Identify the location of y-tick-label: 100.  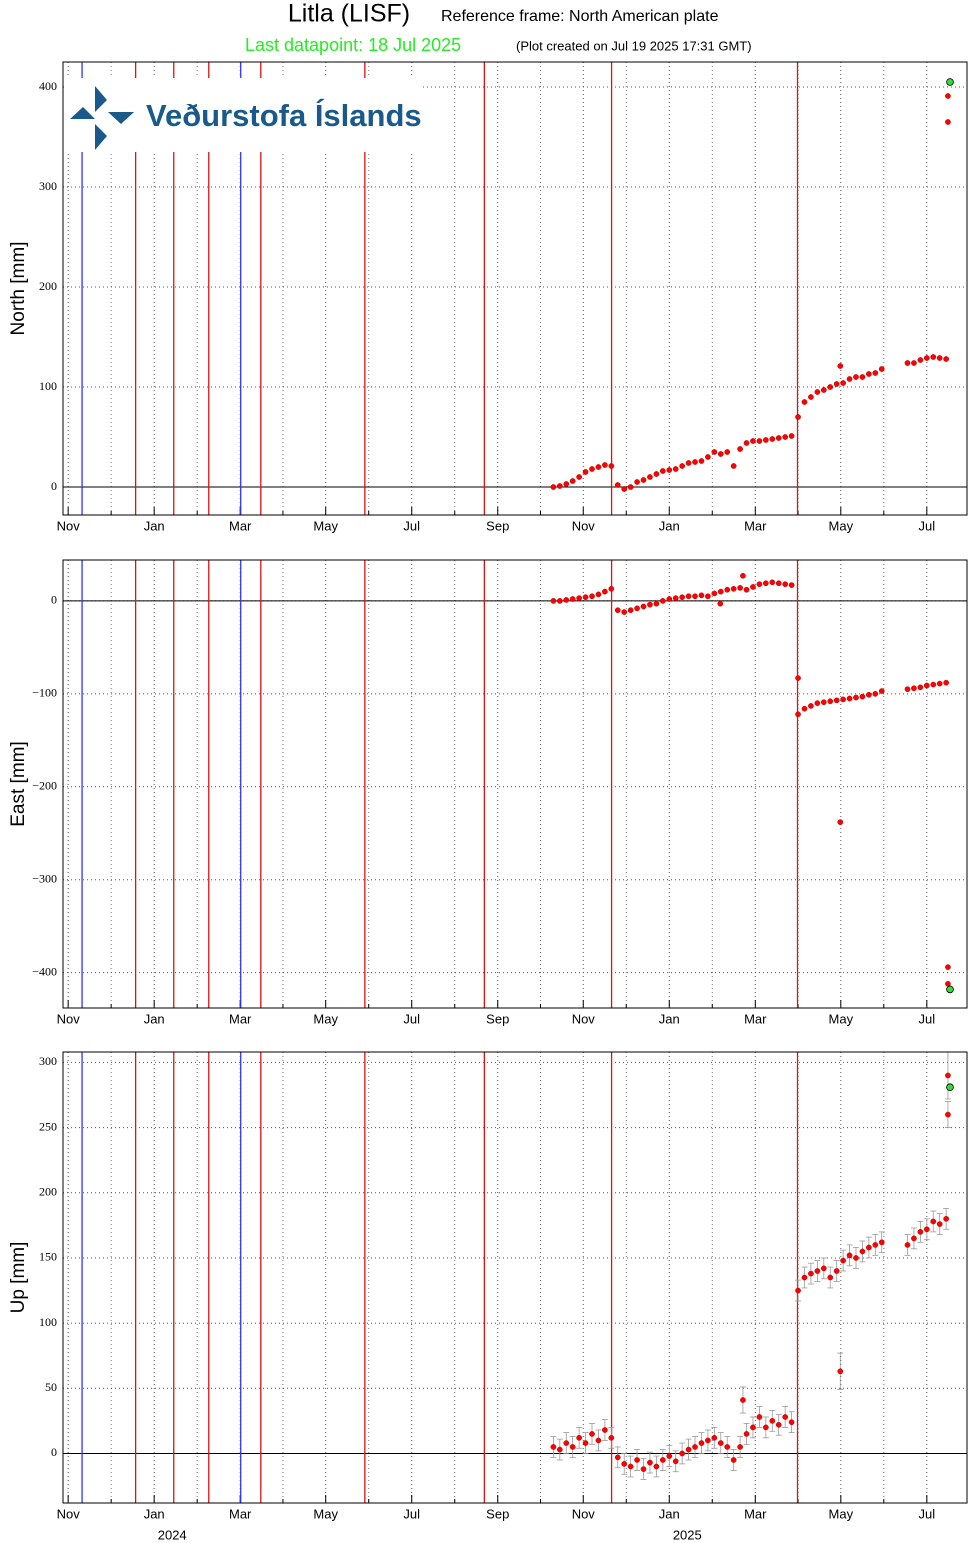
(48, 1322).